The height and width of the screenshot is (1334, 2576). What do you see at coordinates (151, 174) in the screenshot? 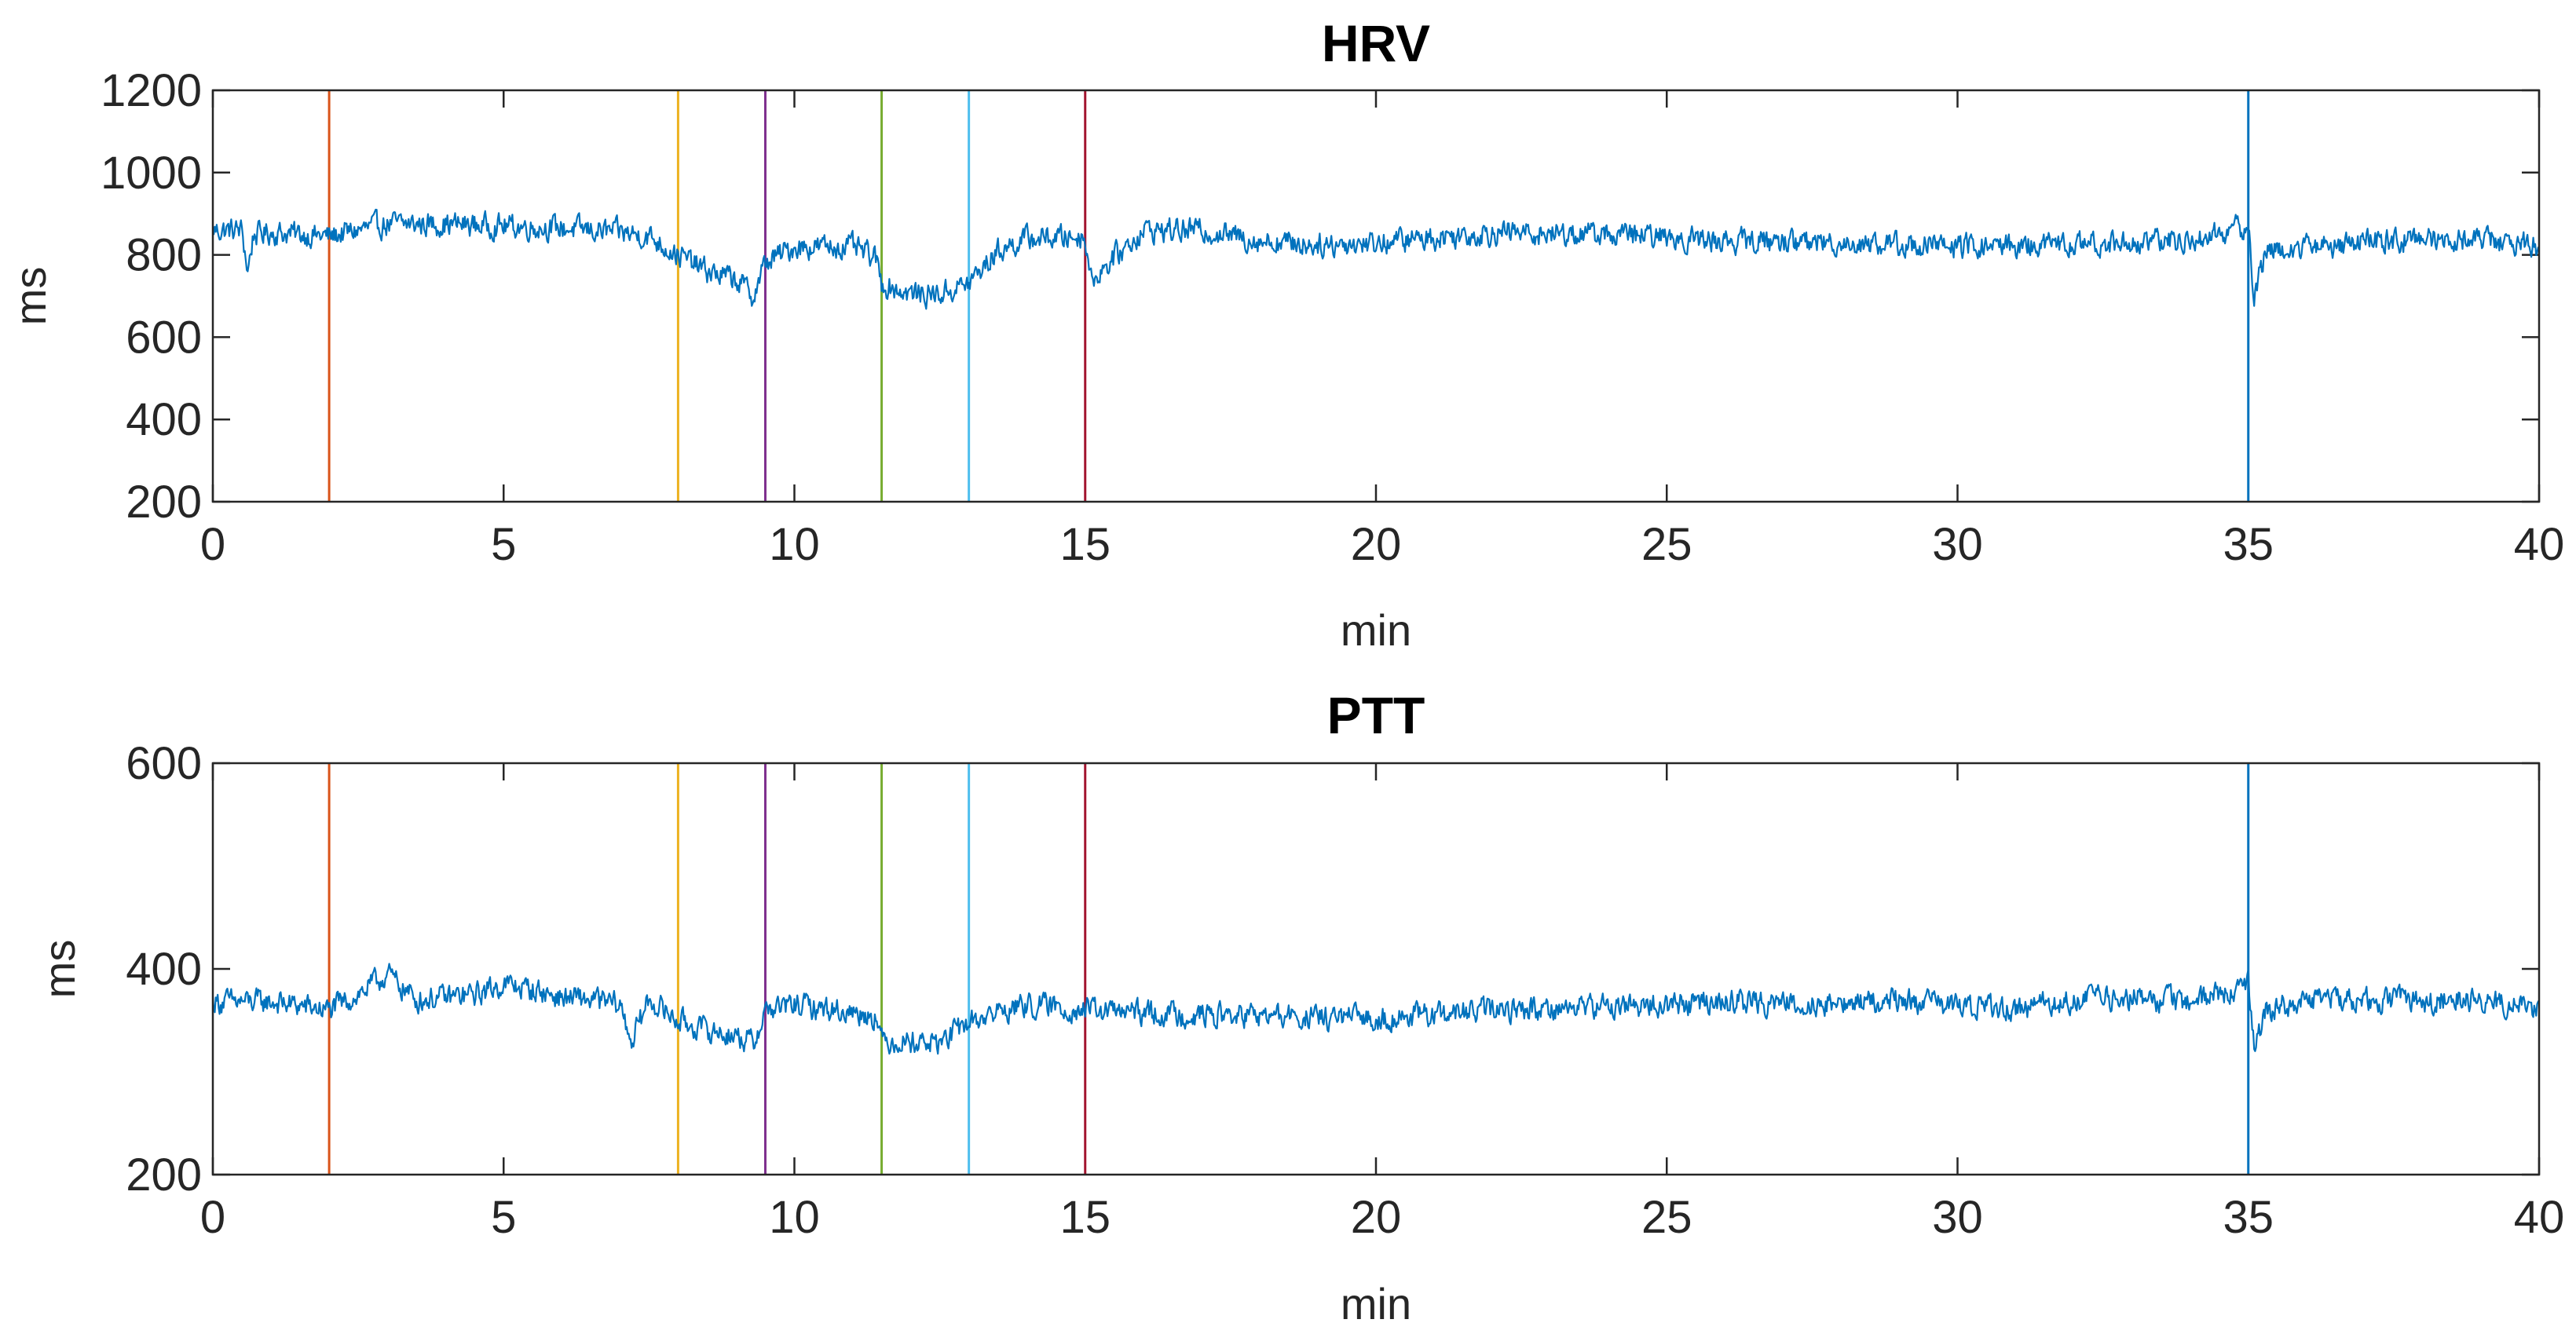
I see `hrv-y-tick-label: 1000` at bounding box center [151, 174].